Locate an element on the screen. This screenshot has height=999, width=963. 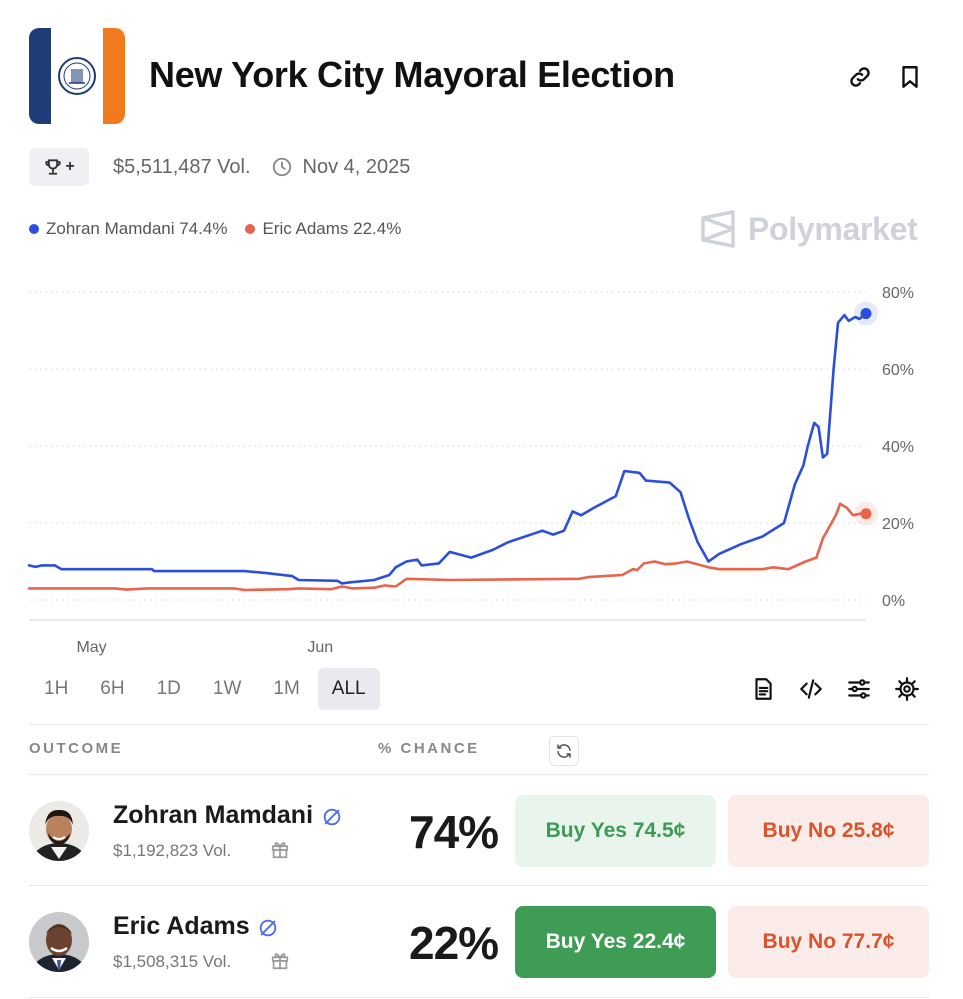
code-icon is located at coordinates (811, 689).